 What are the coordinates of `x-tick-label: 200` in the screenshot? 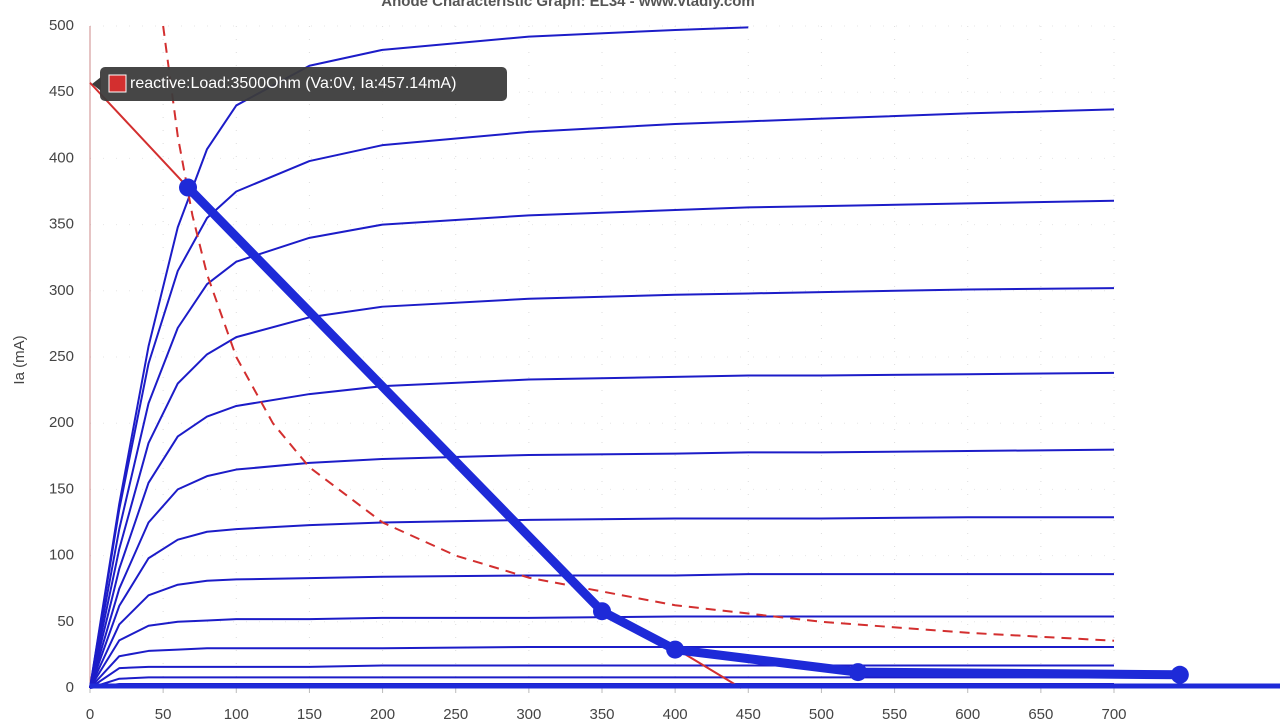 It's located at (382, 714).